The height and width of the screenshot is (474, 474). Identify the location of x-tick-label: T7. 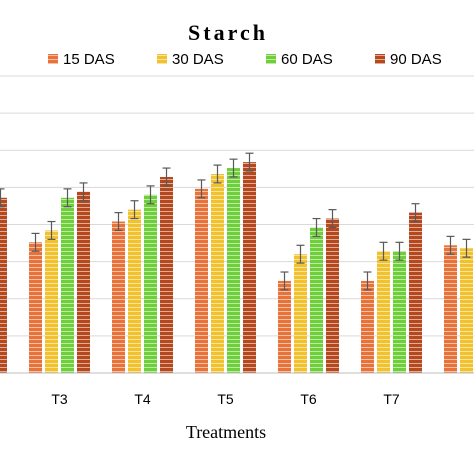
(391, 399).